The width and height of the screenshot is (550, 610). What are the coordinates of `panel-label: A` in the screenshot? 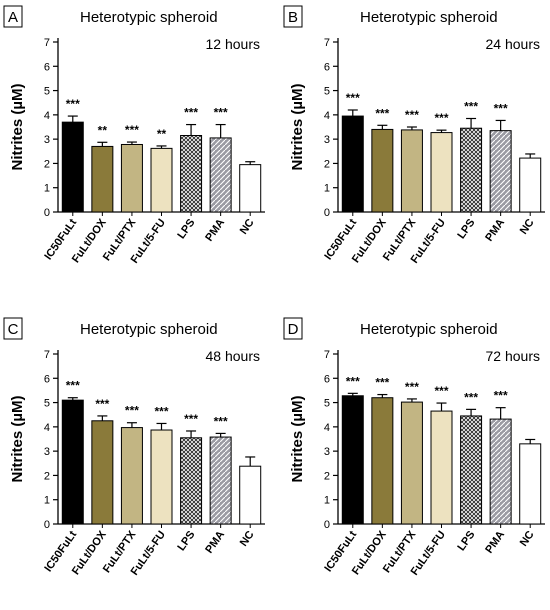 It's located at (13, 17).